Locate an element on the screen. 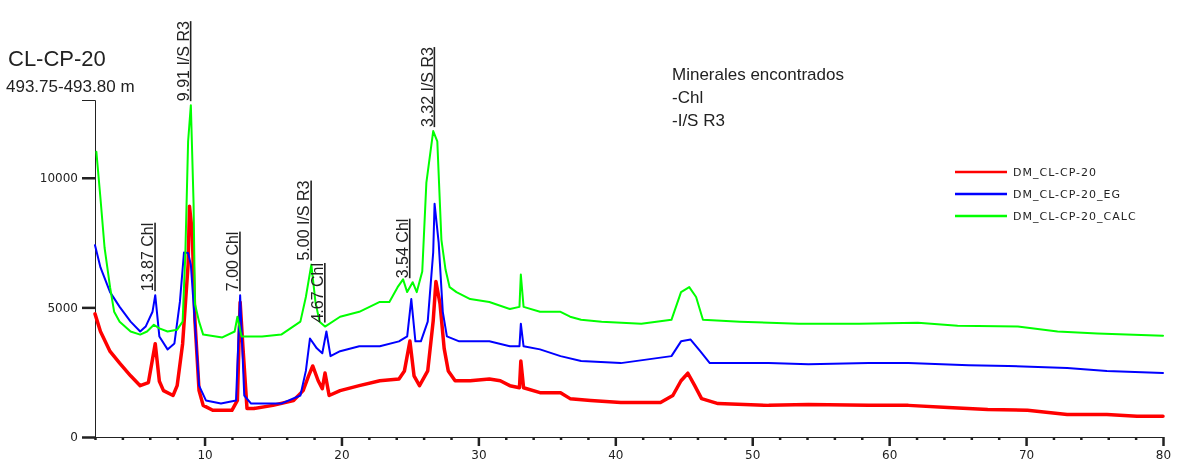  annotation: -Chl is located at coordinates (688, 97).